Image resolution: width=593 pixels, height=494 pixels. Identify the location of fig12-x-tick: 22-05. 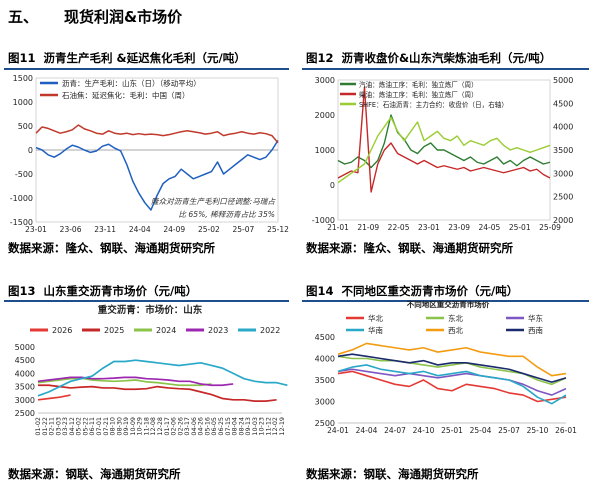
(399, 227).